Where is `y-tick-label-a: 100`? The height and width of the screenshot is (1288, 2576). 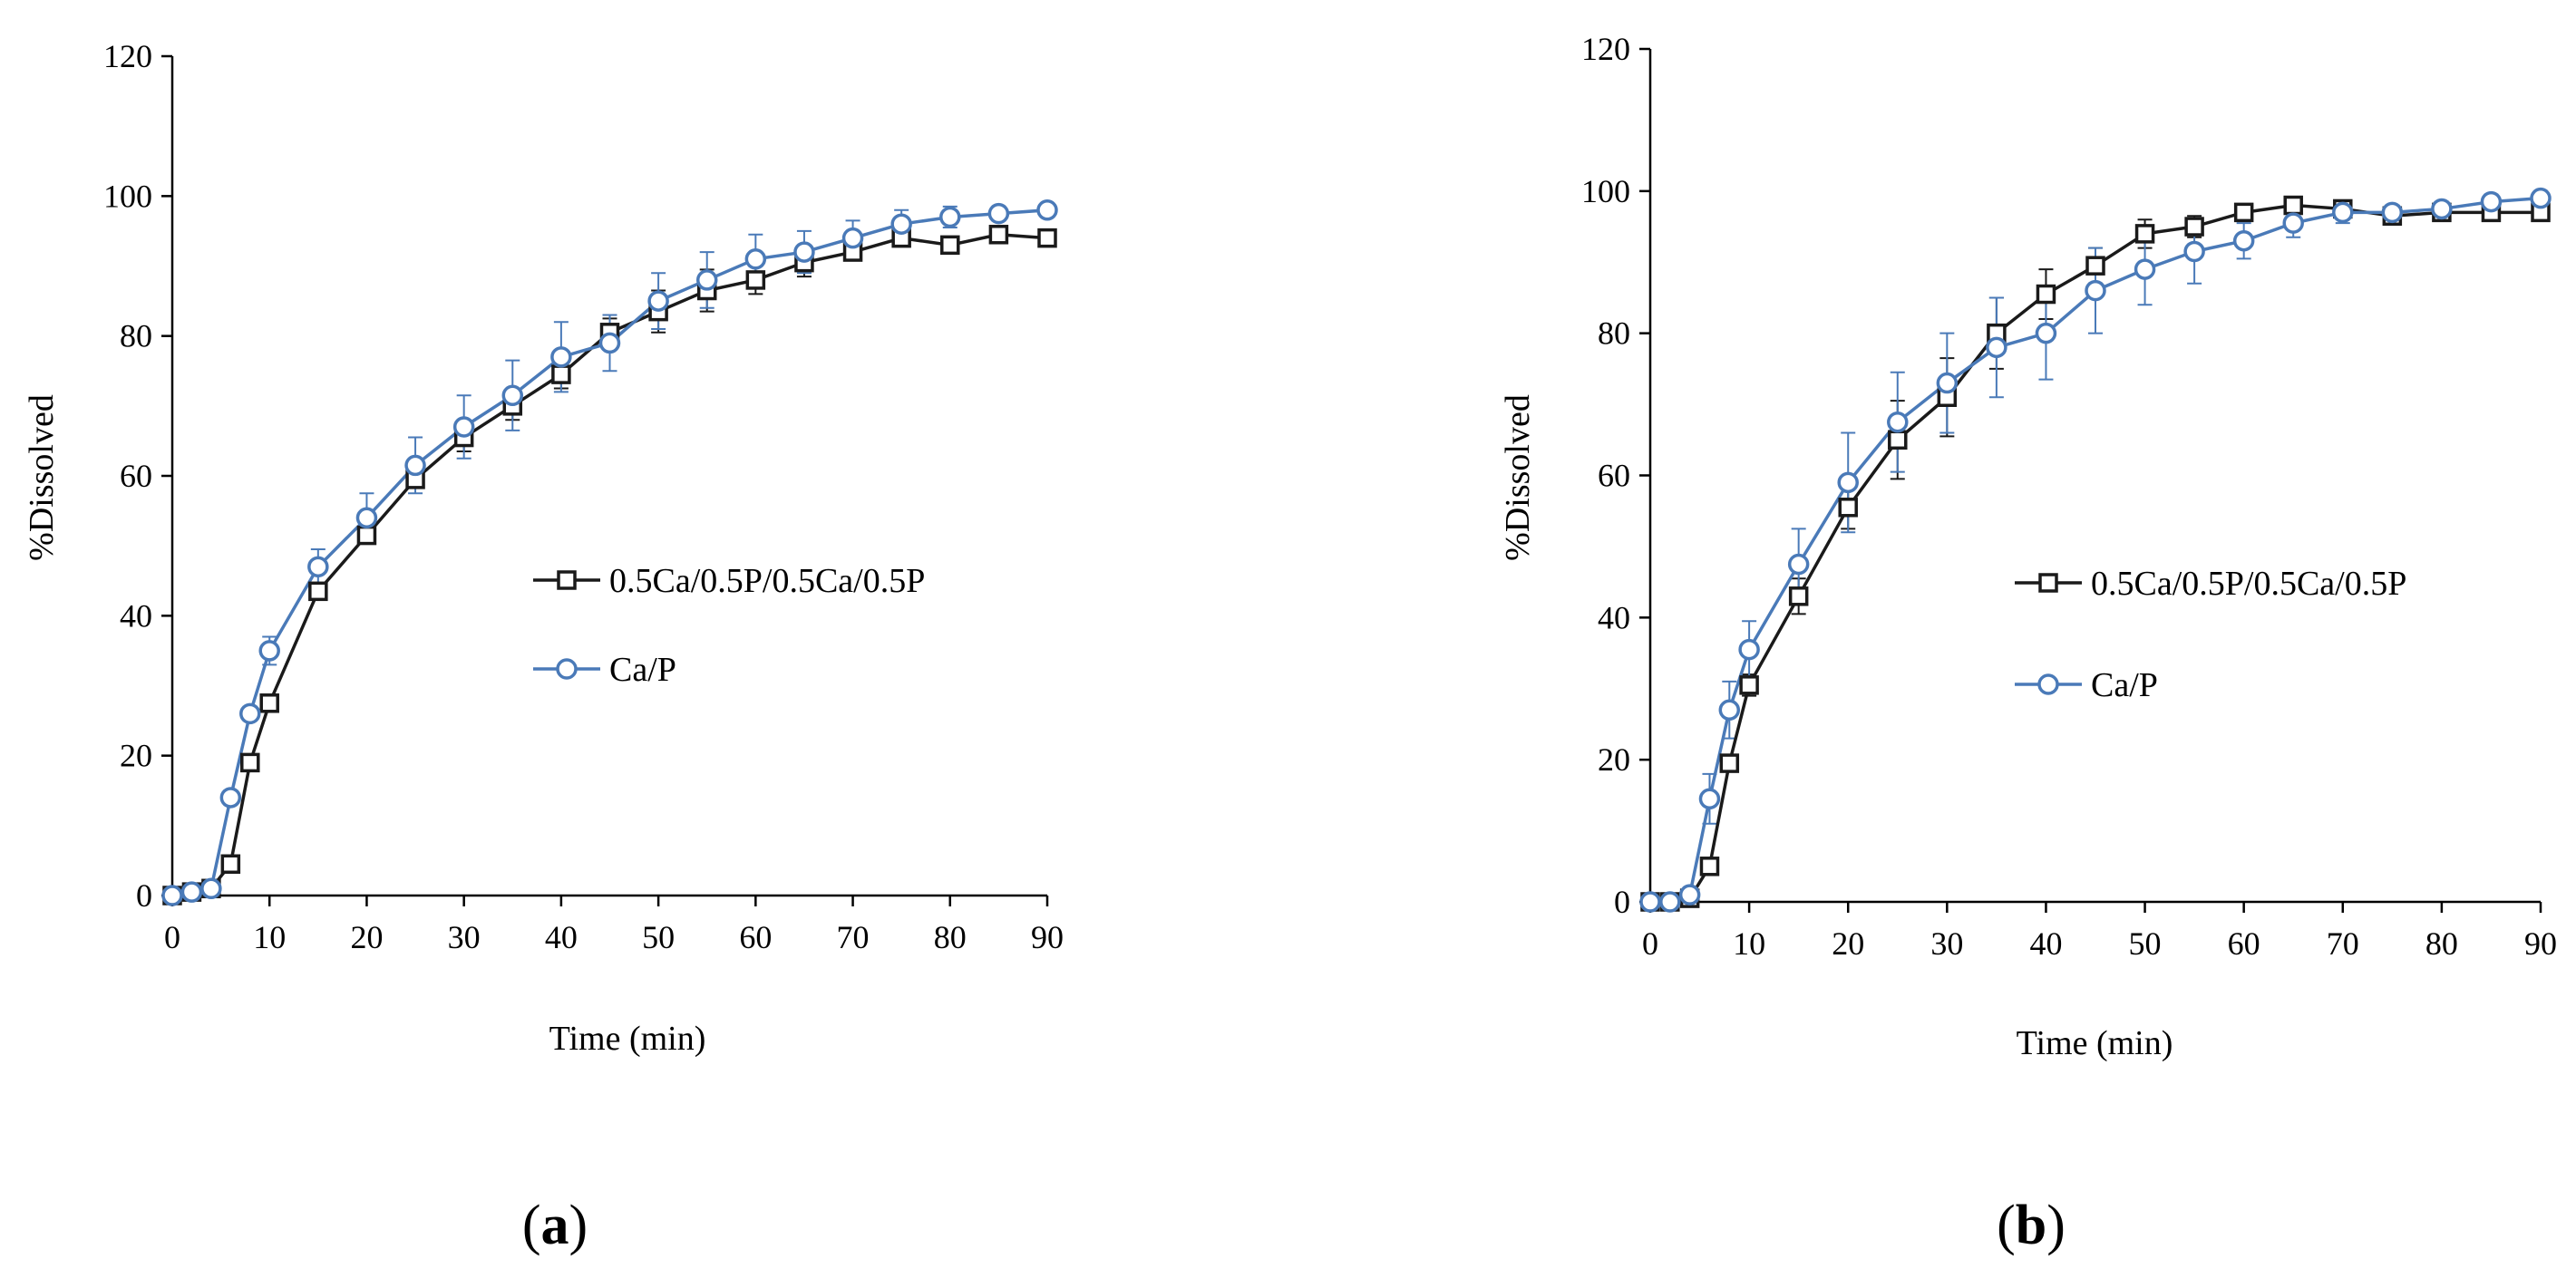
y-tick-label-a: 100 is located at coordinates (127, 196).